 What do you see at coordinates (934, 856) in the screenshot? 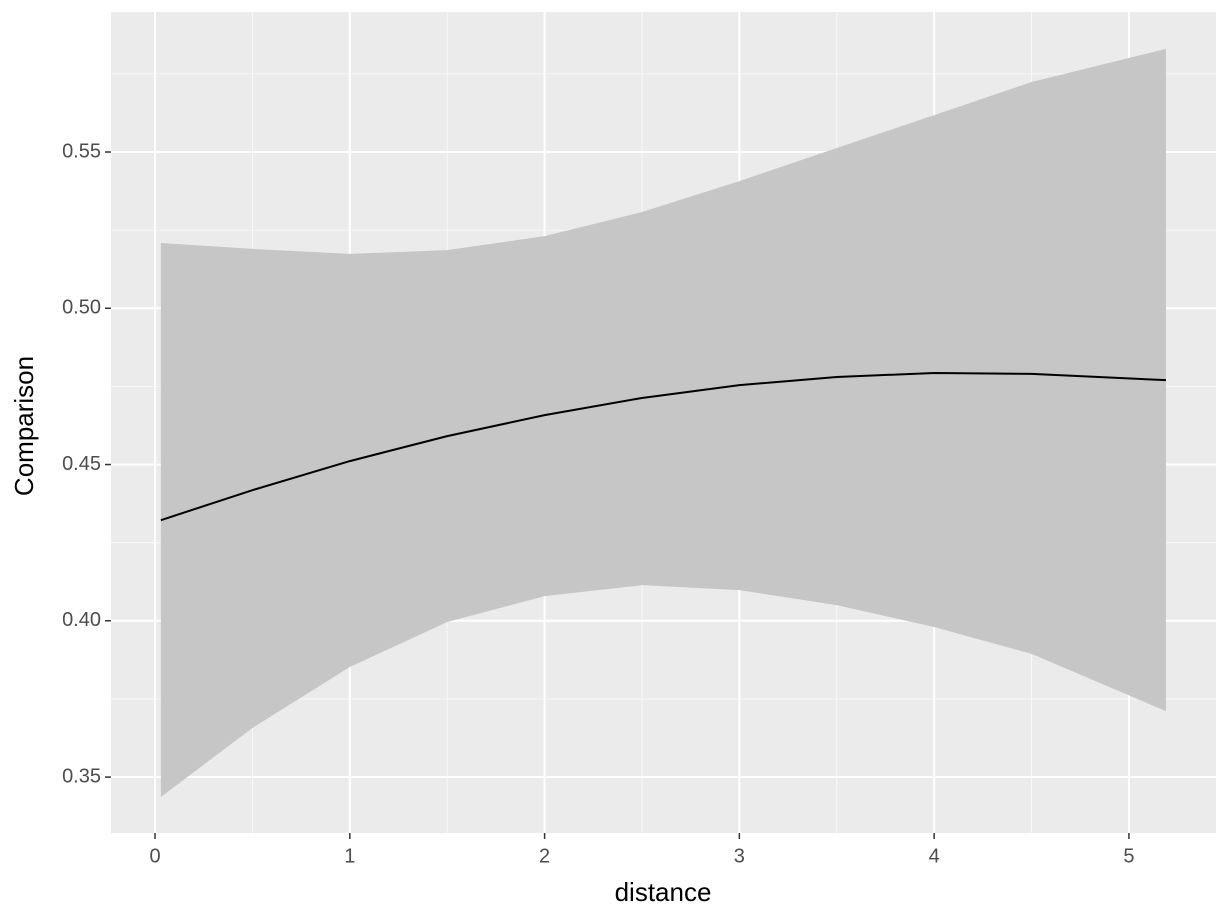
I see `x-tick-label: 4` at bounding box center [934, 856].